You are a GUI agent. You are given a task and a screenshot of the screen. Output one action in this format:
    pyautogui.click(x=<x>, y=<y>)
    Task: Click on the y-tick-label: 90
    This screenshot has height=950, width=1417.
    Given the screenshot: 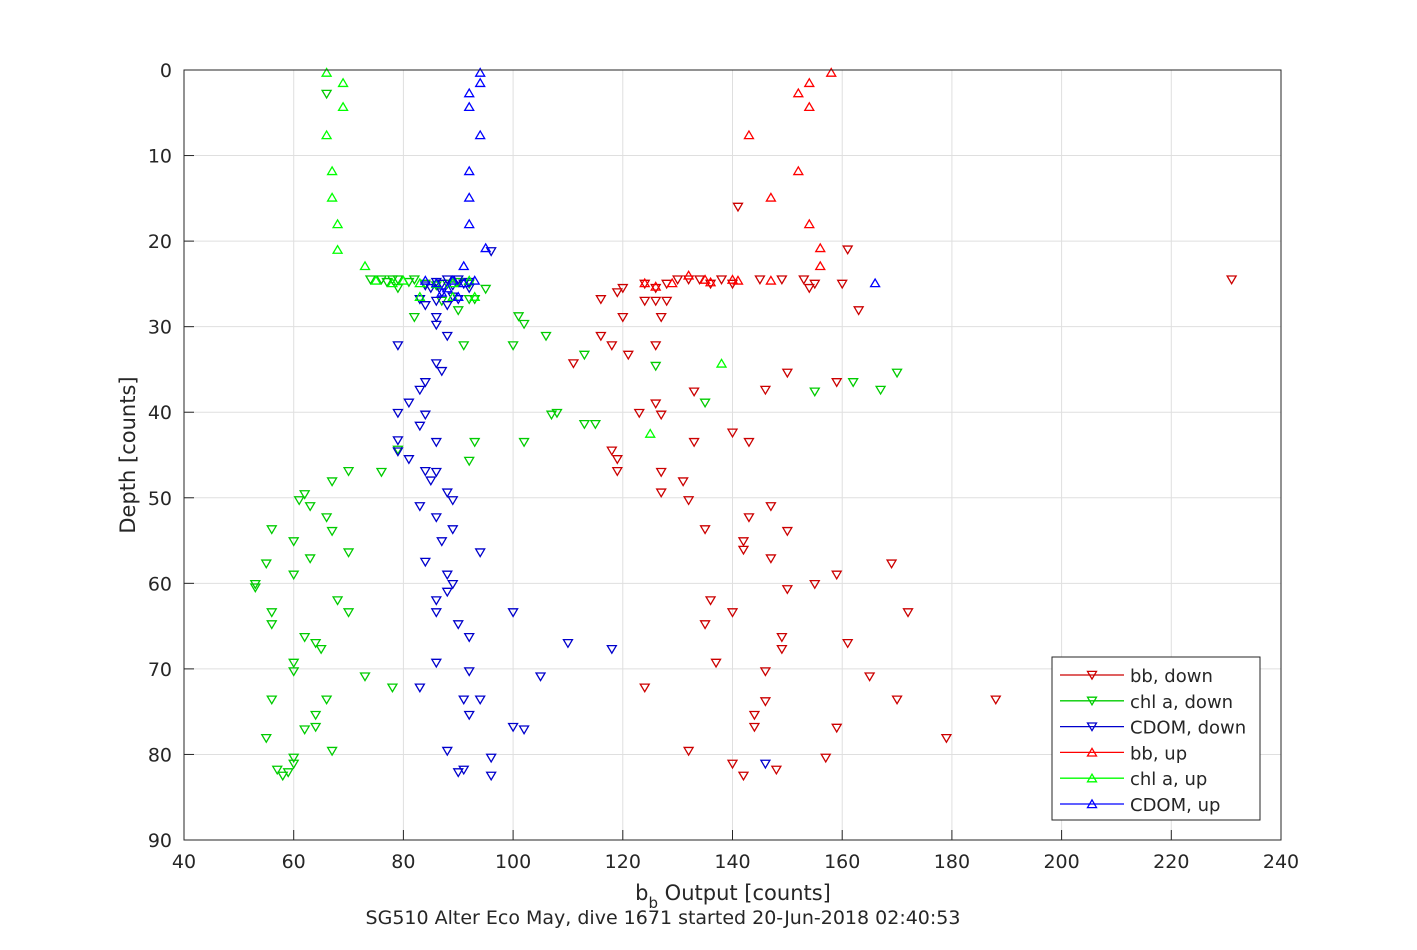 What is the action you would take?
    pyautogui.click(x=160, y=841)
    